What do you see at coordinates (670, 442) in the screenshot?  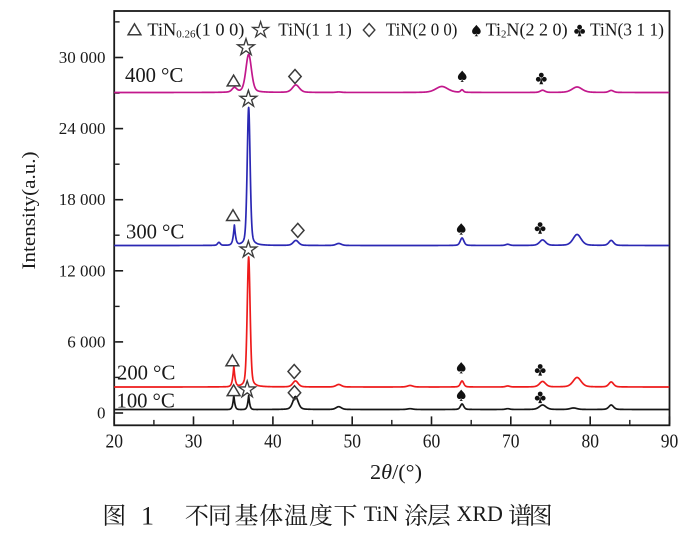 I see `svg-text: 90` at bounding box center [670, 442].